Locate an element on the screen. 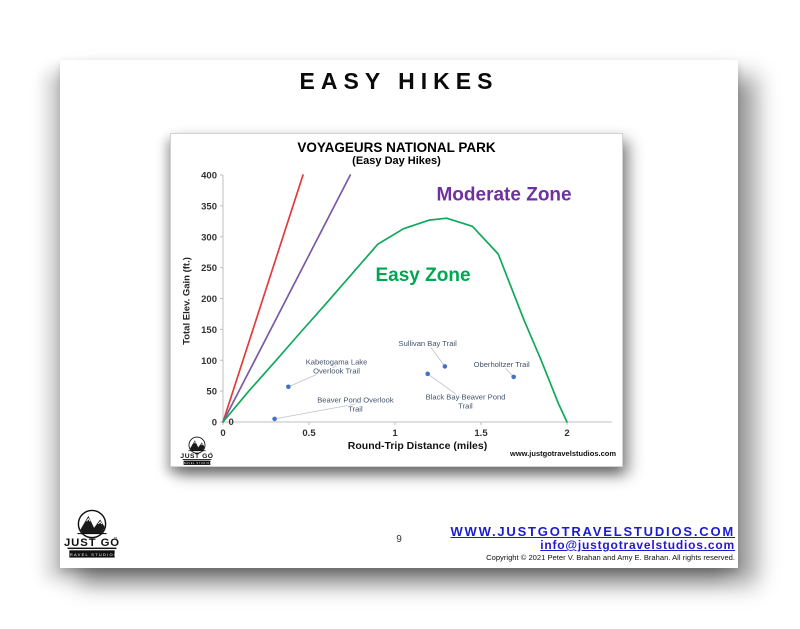 Image resolution: width=800 pixels, height=629 pixels. y-tick-label: 400 is located at coordinates (209, 176).